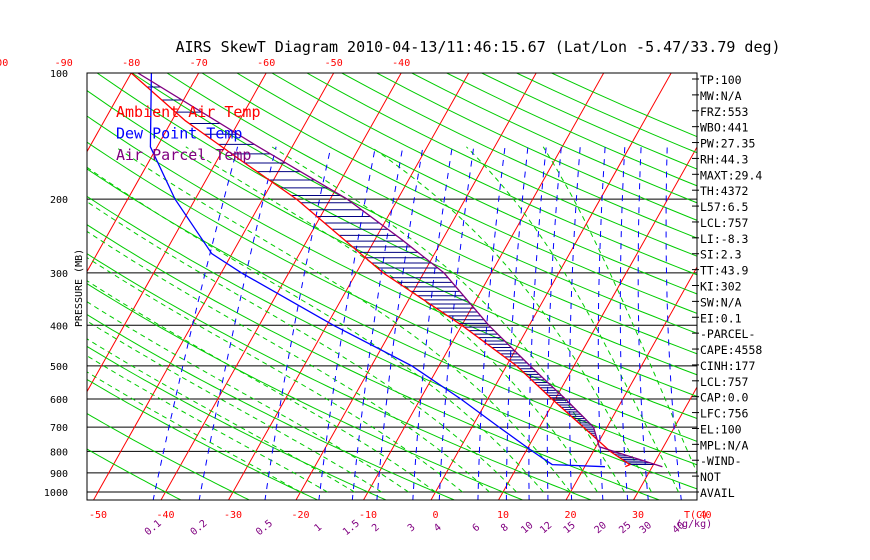 The width and height of the screenshot is (870, 560). I want to click on mixing-ratio-unit-label: (g/kg), so click(694, 524).